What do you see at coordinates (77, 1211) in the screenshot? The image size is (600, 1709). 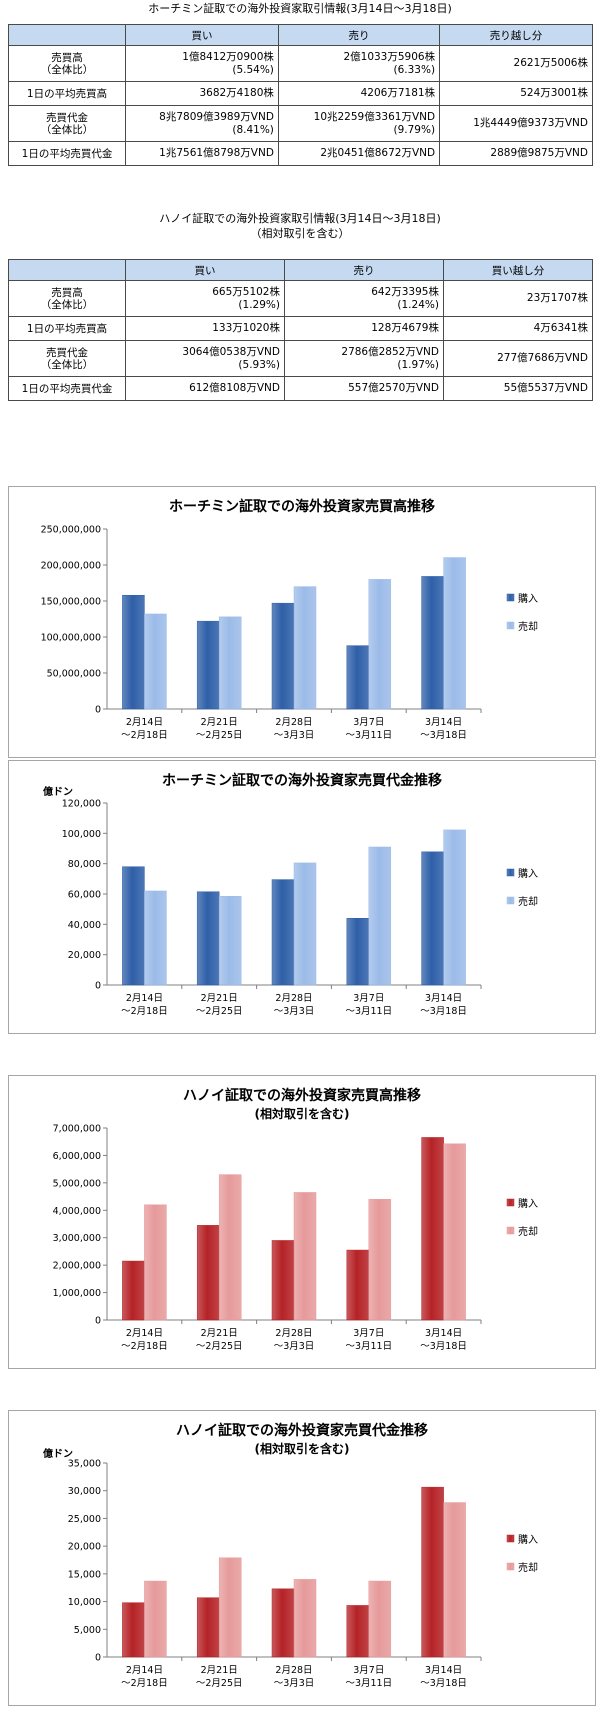 I see `y-tick-label: 4,000,000` at bounding box center [77, 1211].